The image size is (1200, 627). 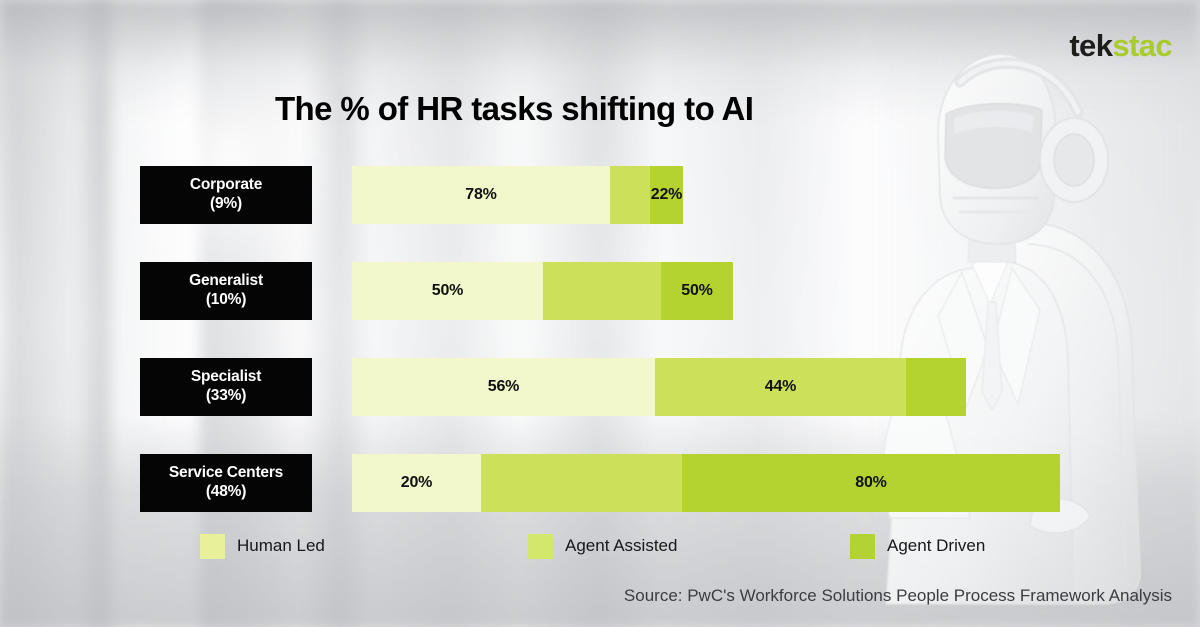 I want to click on bar-segment: 56%, so click(x=503, y=387).